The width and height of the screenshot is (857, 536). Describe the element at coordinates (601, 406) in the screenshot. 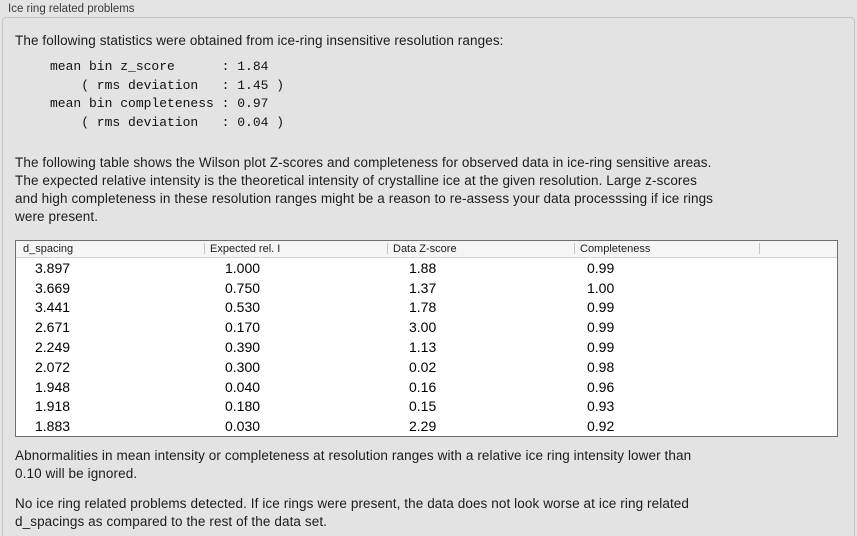

I see `table-cell: 0.93` at that location.